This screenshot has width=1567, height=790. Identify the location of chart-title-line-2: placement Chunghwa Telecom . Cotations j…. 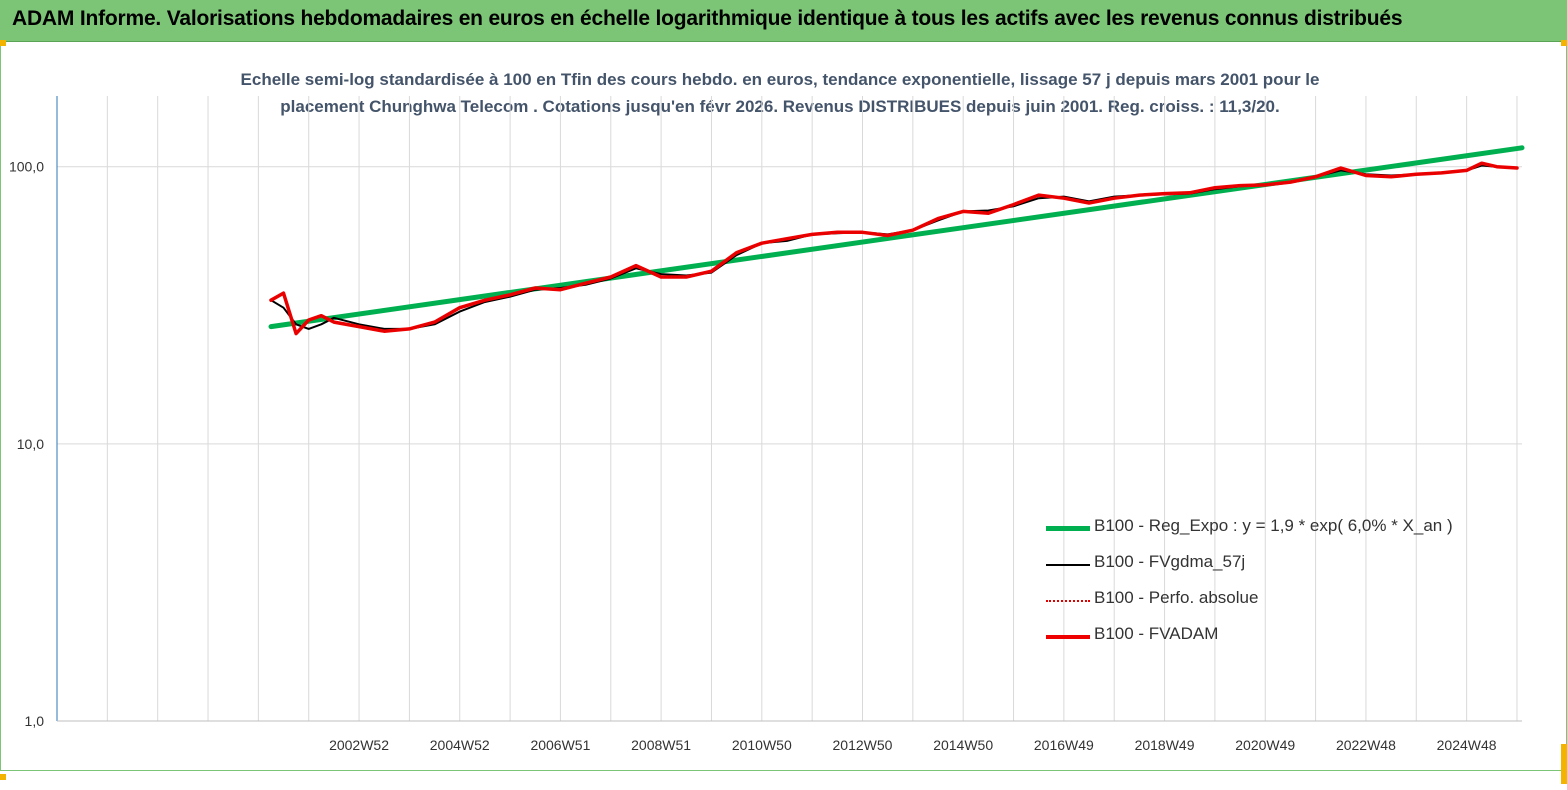
(780, 106).